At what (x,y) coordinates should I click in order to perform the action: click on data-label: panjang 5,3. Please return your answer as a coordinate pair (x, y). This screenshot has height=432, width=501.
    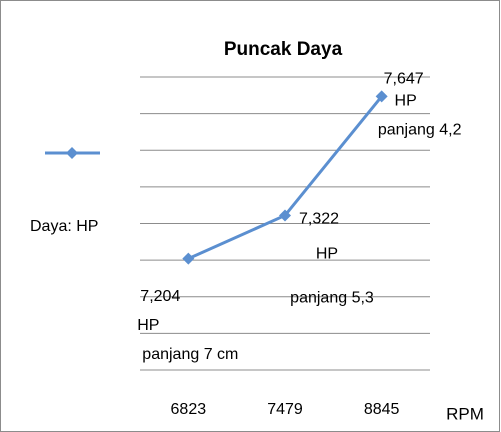
    Looking at the image, I should click on (332, 298).